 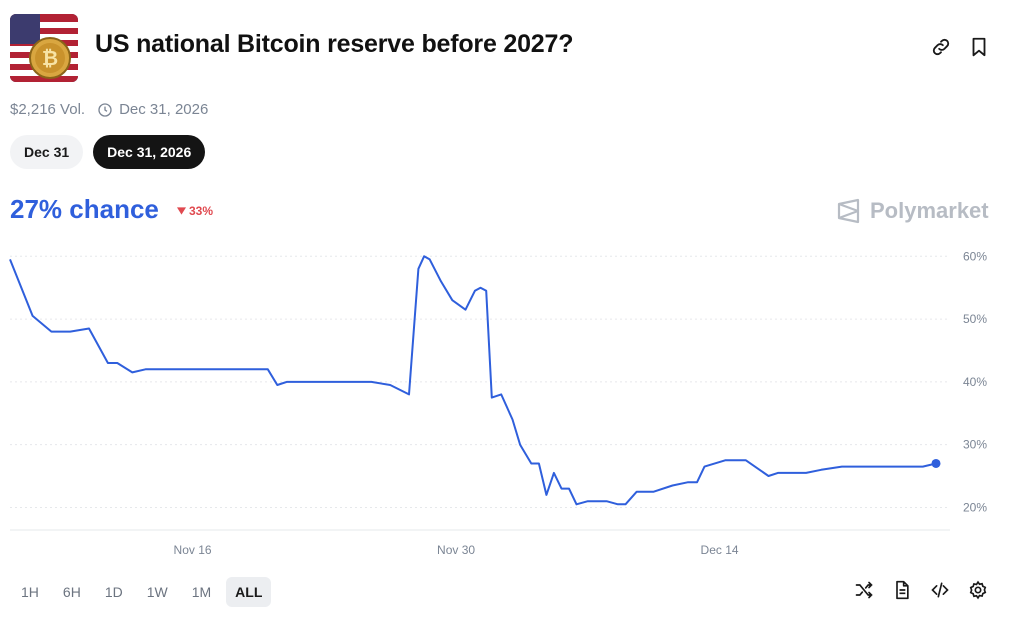 I want to click on x-tick-label: Nov 16, so click(x=193, y=550).